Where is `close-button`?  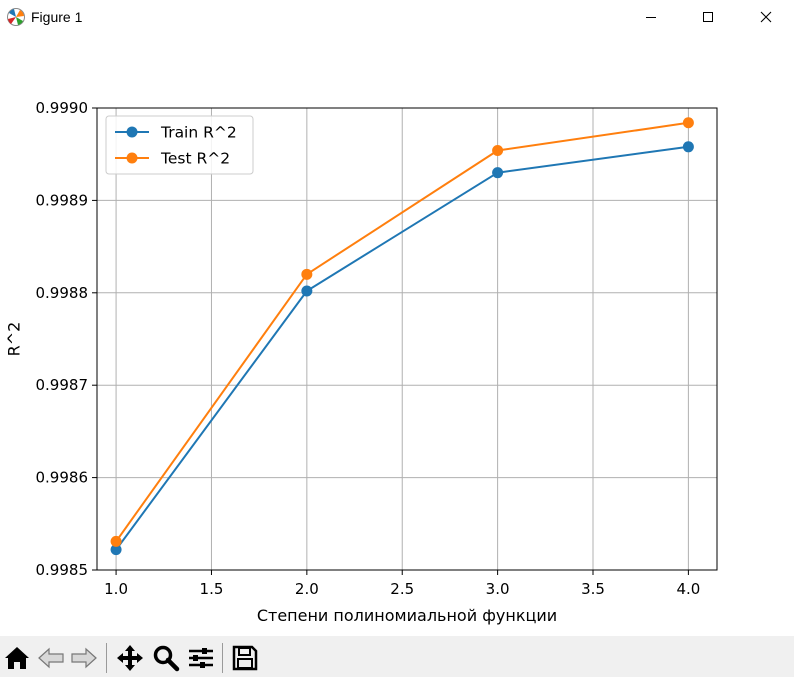
close-button is located at coordinates (766, 17).